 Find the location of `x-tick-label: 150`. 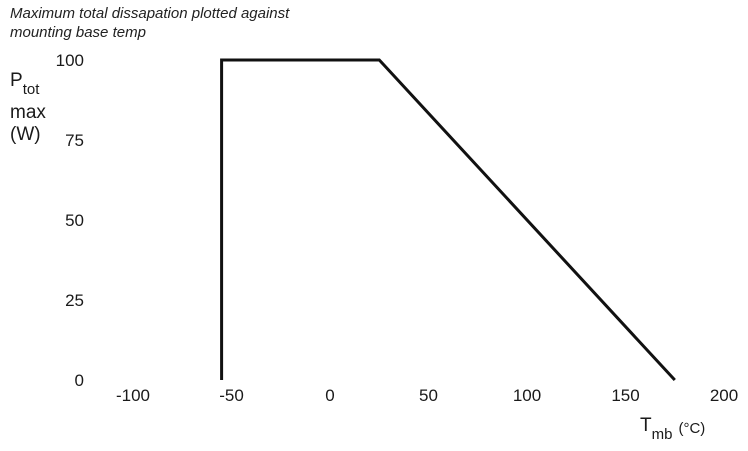

x-tick-label: 150 is located at coordinates (625, 395).